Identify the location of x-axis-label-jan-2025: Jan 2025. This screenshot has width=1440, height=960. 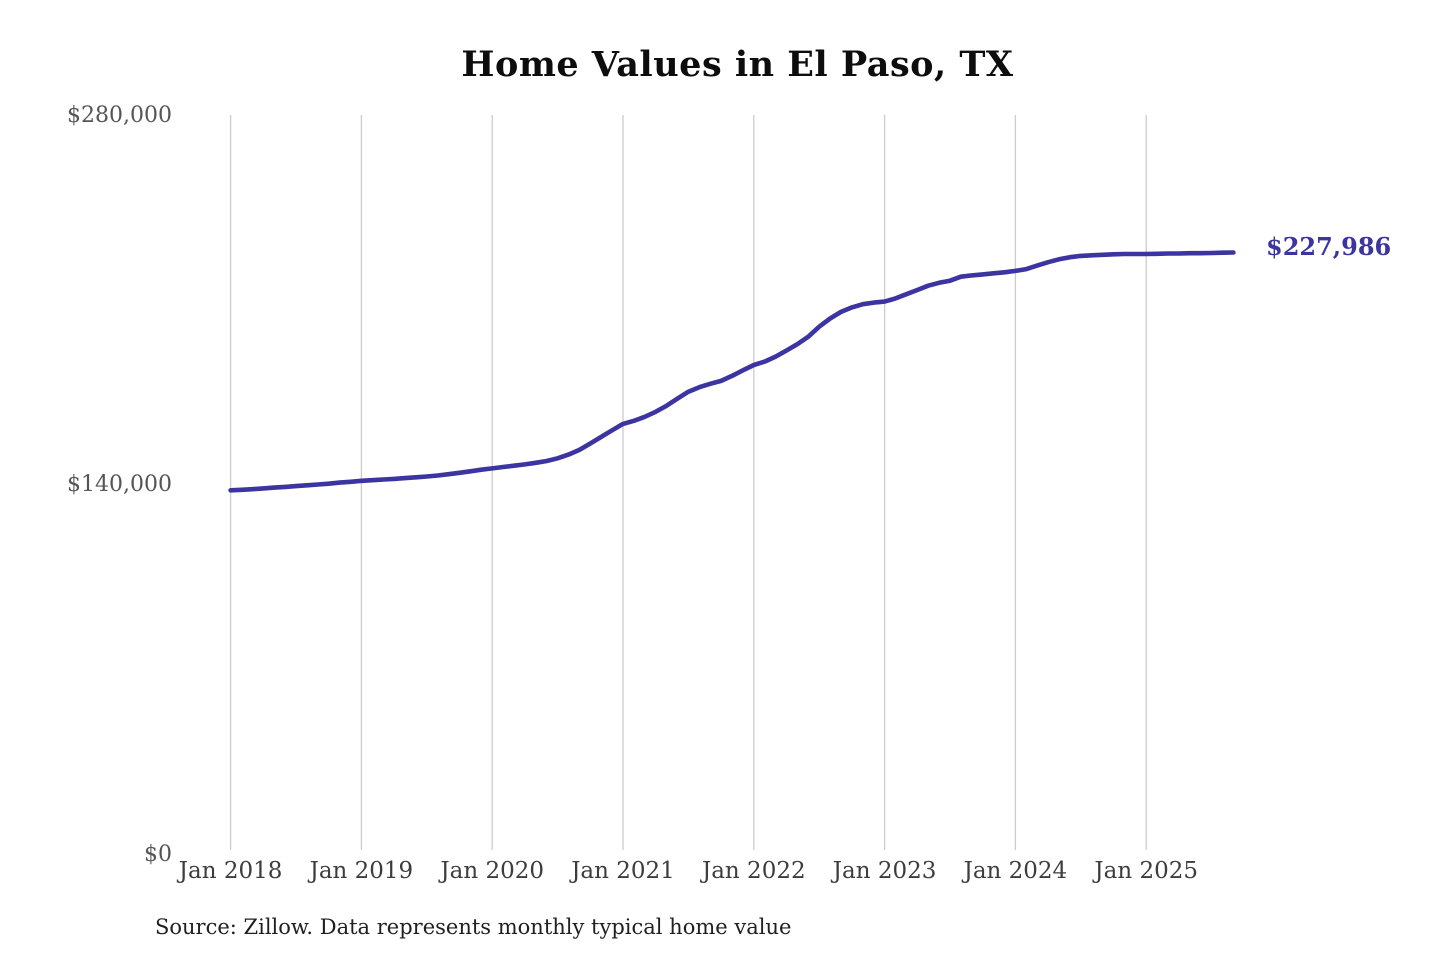
(1146, 871).